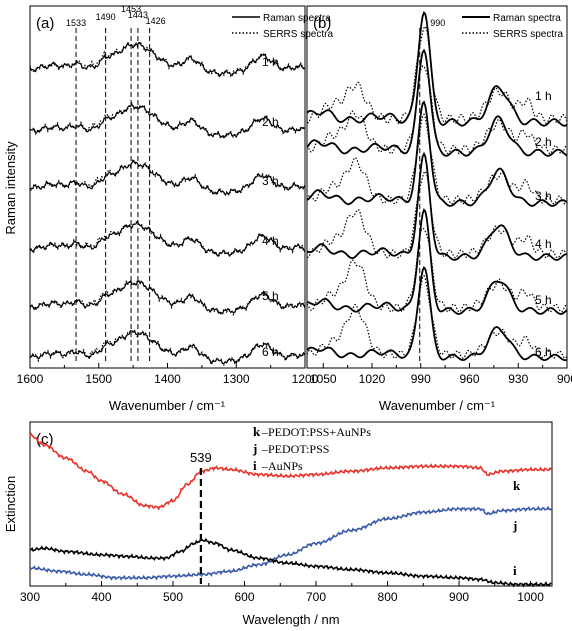 The height and width of the screenshot is (631, 572). Describe the element at coordinates (323, 379) in the screenshot. I see `x-tick-label: 1050` at that location.